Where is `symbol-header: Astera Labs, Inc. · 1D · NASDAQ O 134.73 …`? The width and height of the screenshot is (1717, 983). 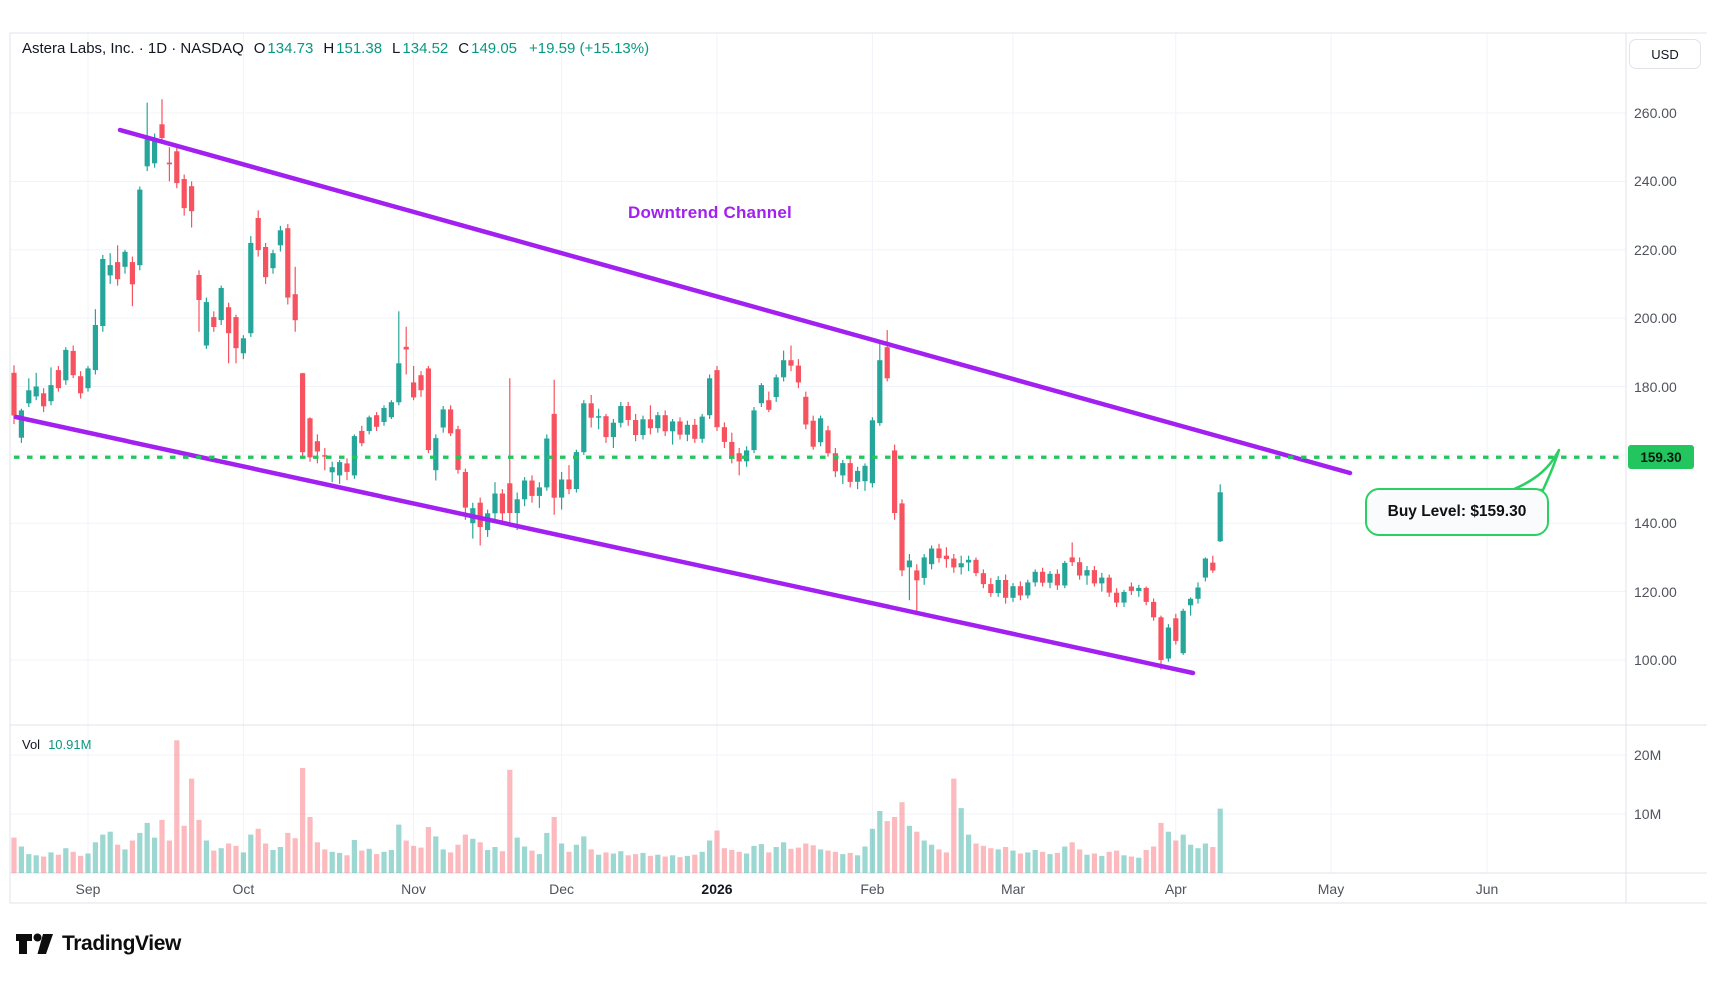
symbol-header: Astera Labs, Inc. · 1D · NASDAQ O 134.73 … is located at coordinates (335, 48).